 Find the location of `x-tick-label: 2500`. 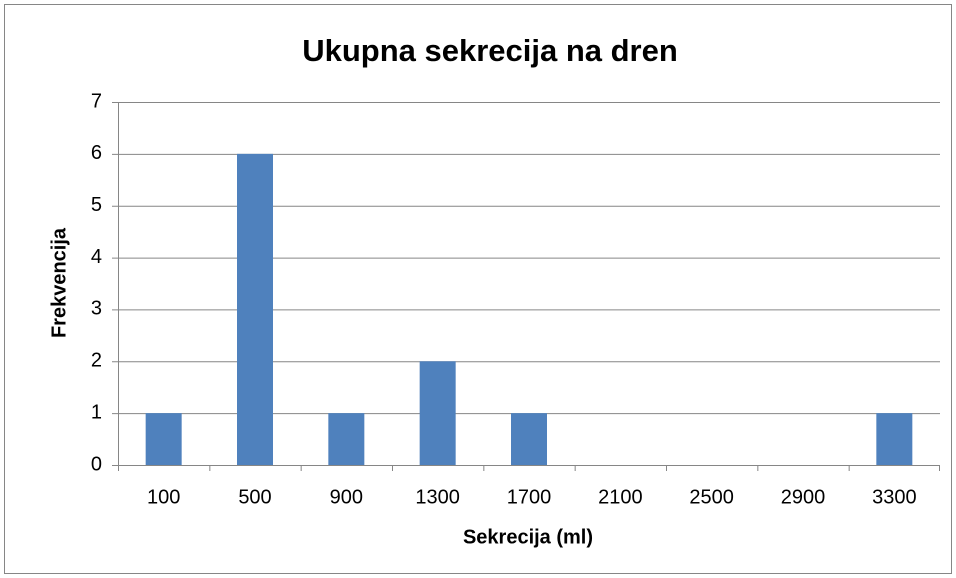

x-tick-label: 2500 is located at coordinates (711, 497).